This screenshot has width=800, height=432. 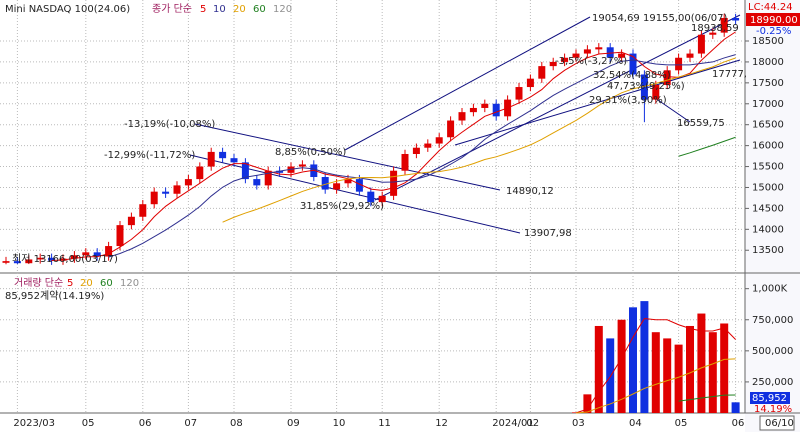 I want to click on y-tick-label: 250,000, so click(x=772, y=382).